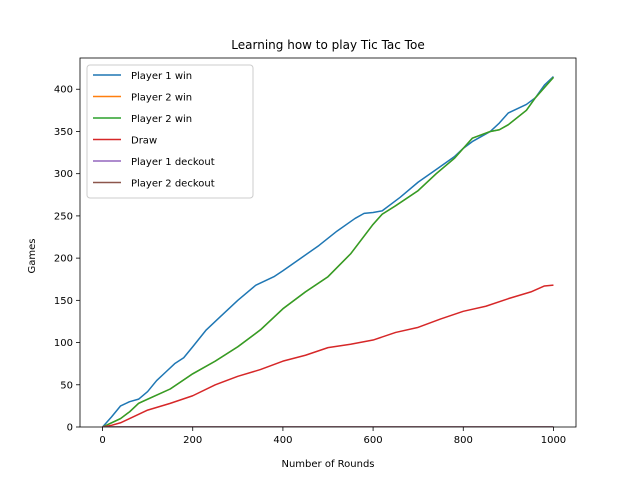 Image resolution: width=640 pixels, height=480 pixels. Describe the element at coordinates (463, 440) in the screenshot. I see `x-tick-label: 800` at that location.